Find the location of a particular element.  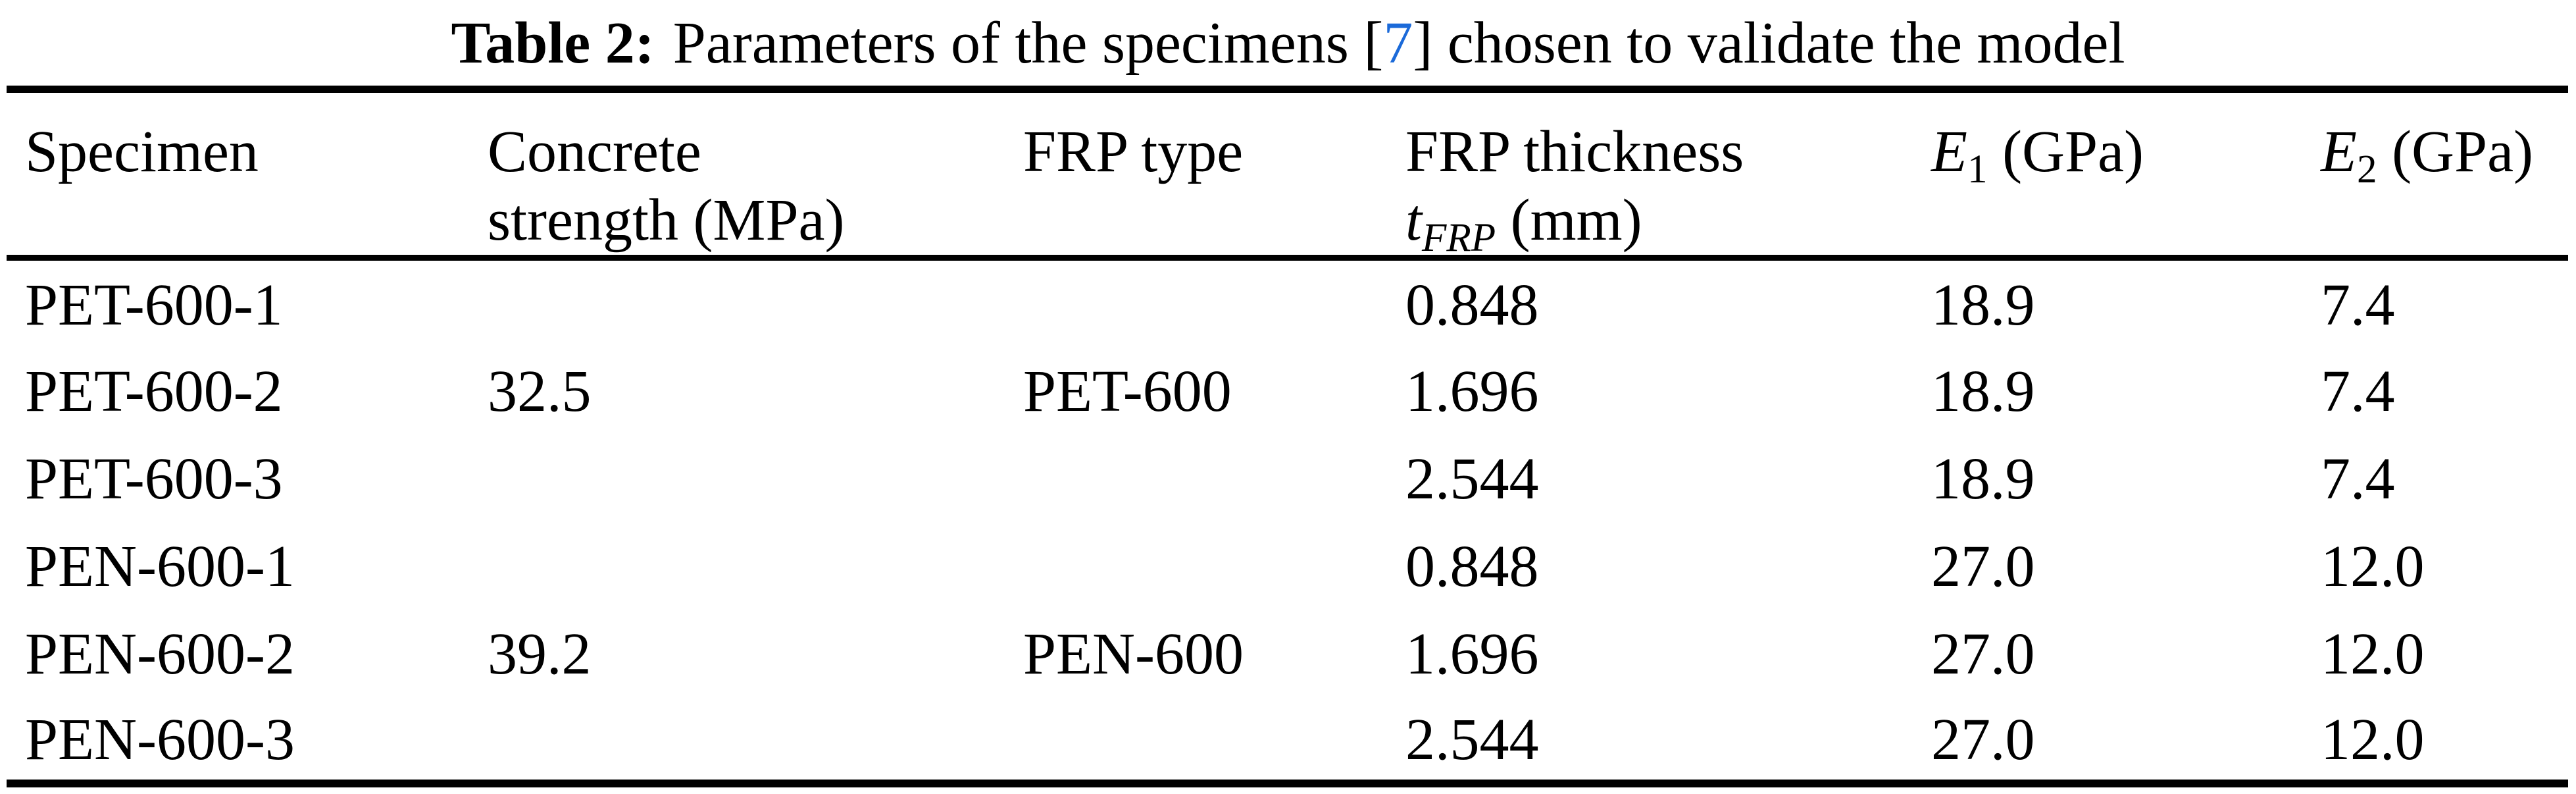

cell-specimen: PET-600-1 is located at coordinates (154, 305).